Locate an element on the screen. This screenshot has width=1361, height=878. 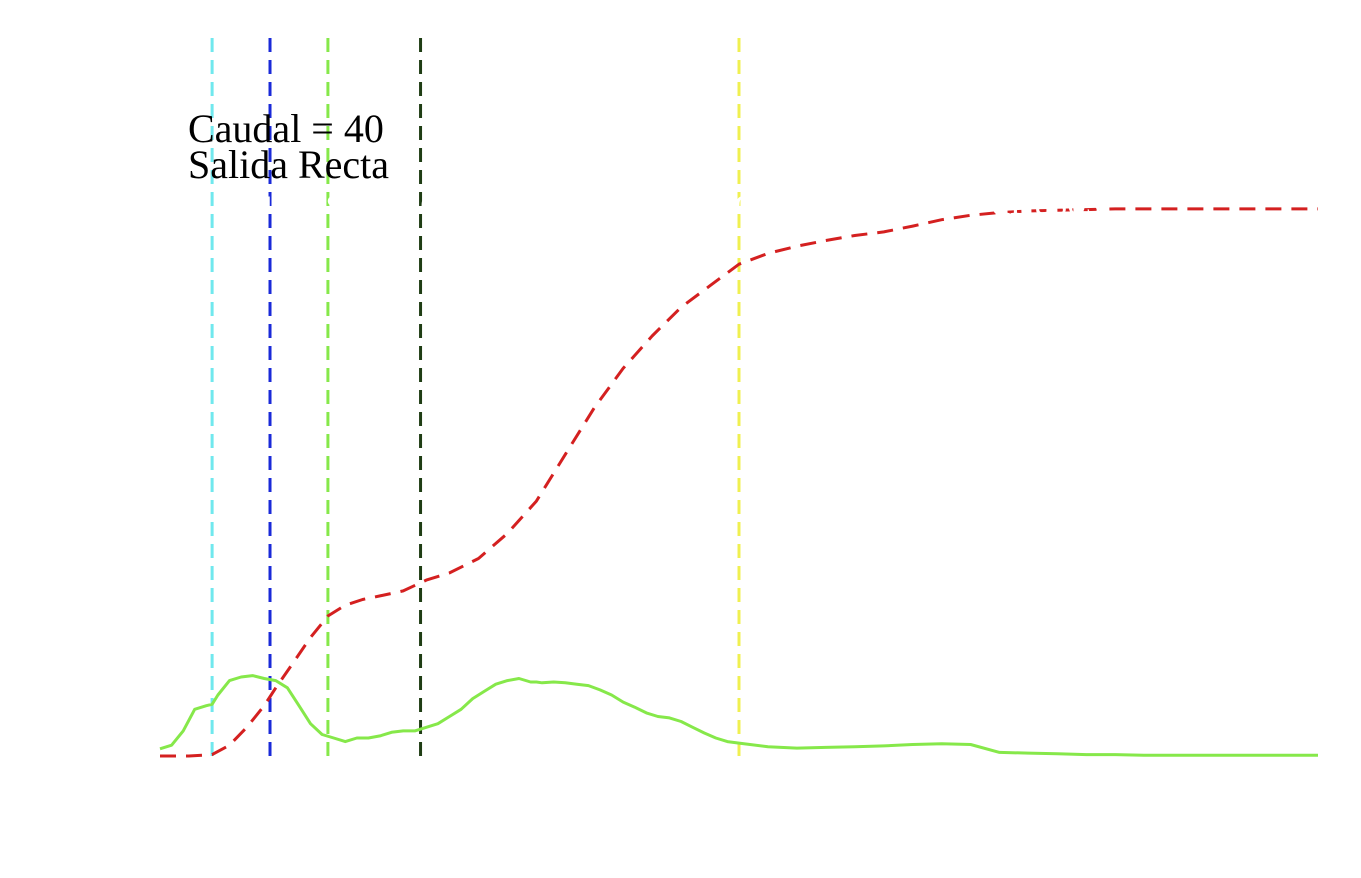
y-tick-label: 40 is located at coordinates (129, 470).